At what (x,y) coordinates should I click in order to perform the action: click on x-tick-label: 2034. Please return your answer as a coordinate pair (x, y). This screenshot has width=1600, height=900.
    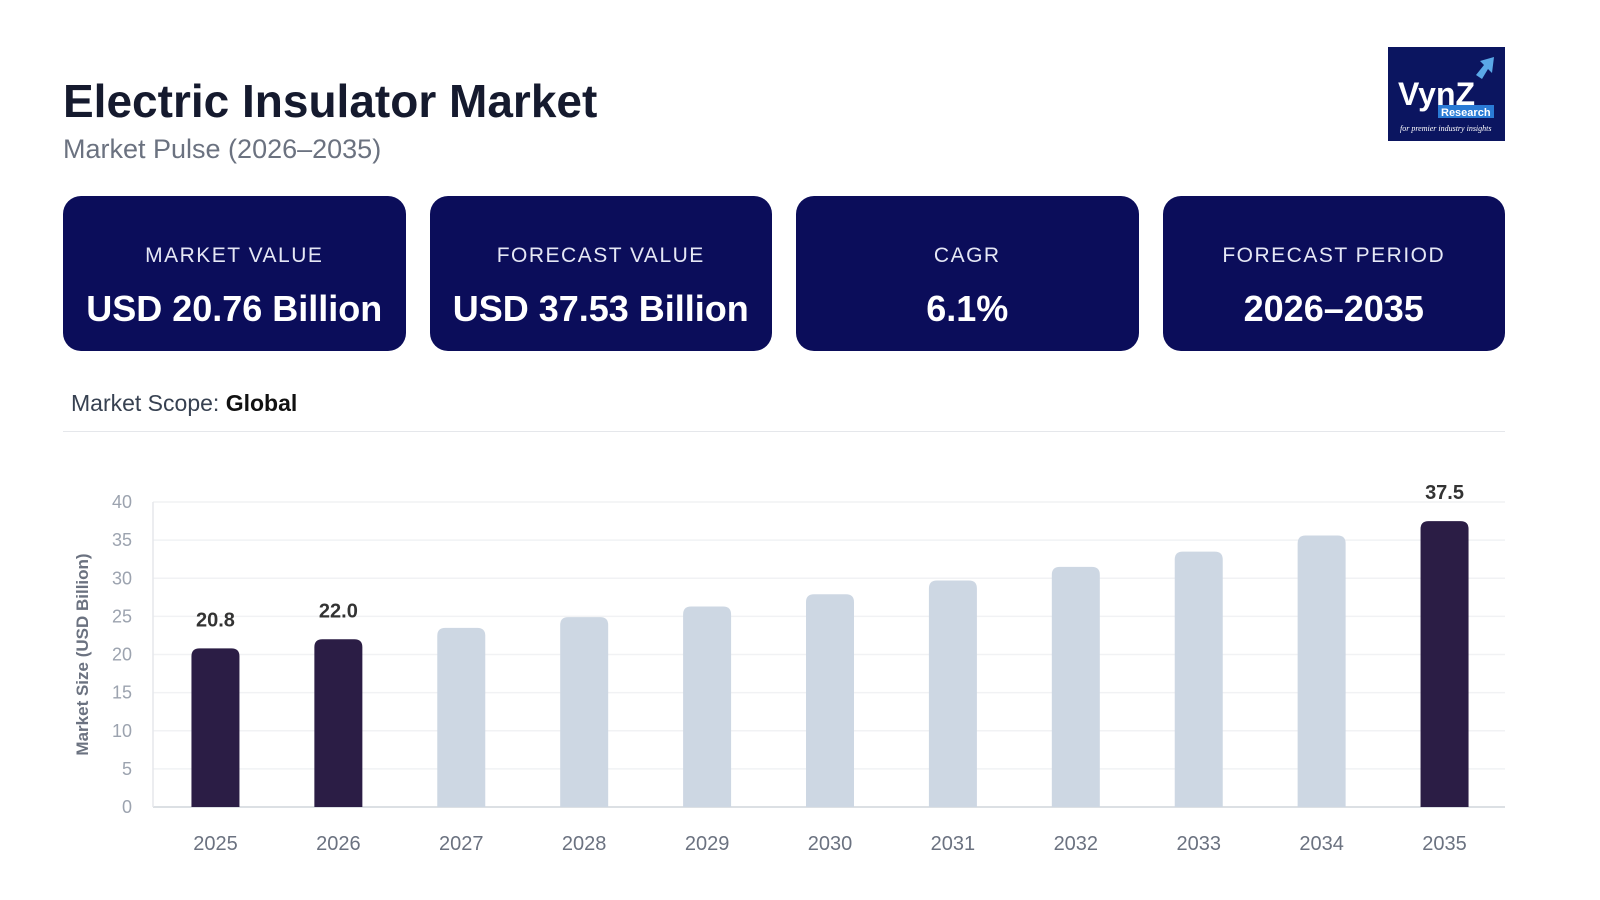
    Looking at the image, I should click on (1321, 844).